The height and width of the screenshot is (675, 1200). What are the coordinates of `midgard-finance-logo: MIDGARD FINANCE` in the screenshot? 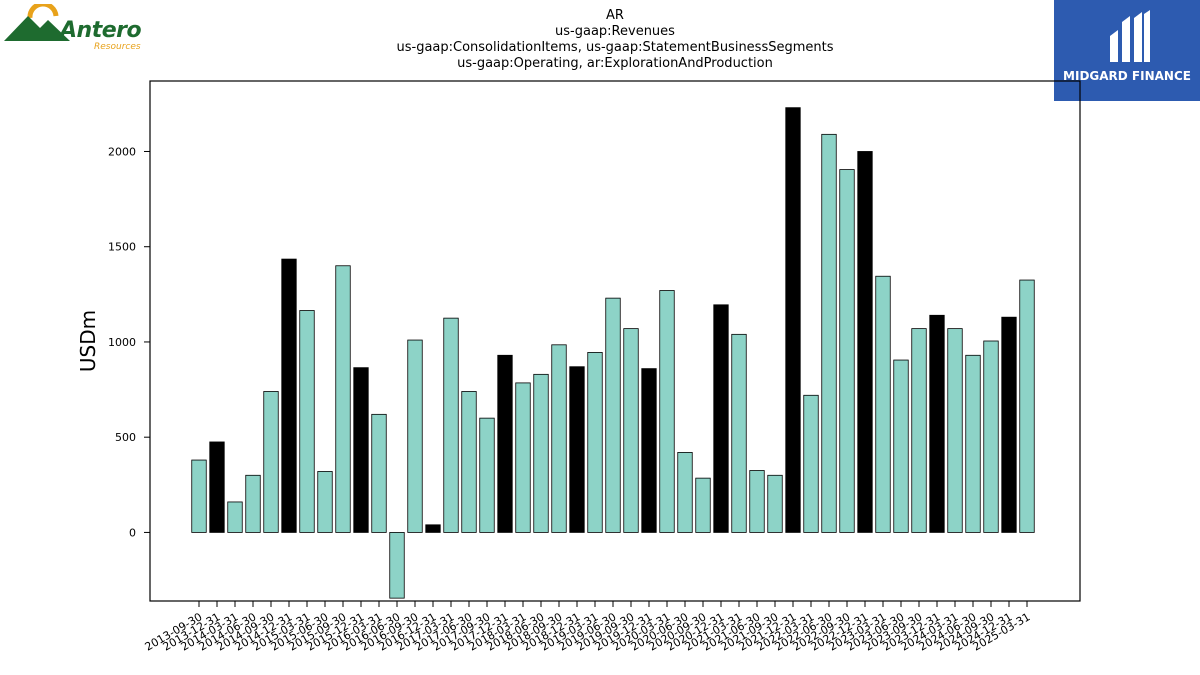 It's located at (1127, 50).